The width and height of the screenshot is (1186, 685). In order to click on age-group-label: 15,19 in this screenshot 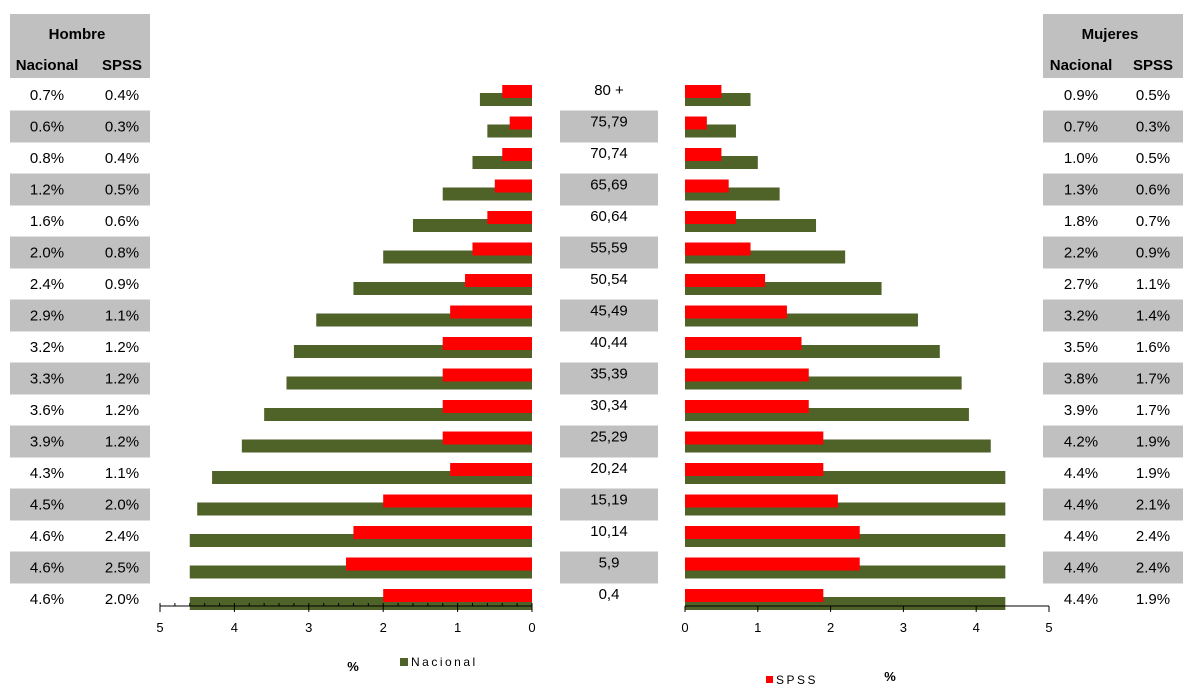, I will do `click(609, 500)`.